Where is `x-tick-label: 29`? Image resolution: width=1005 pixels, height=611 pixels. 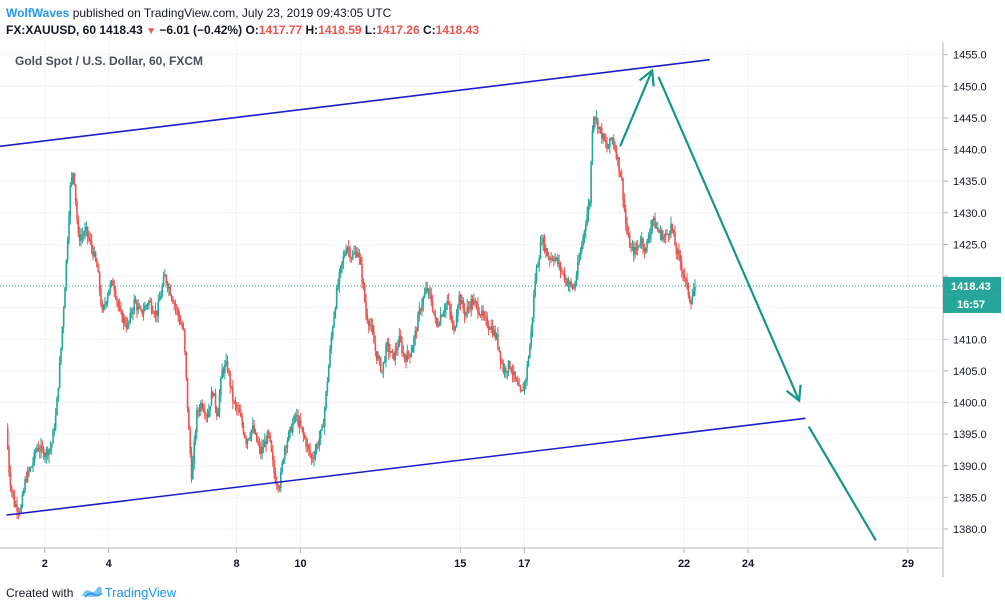
x-tick-label: 29 is located at coordinates (908, 564).